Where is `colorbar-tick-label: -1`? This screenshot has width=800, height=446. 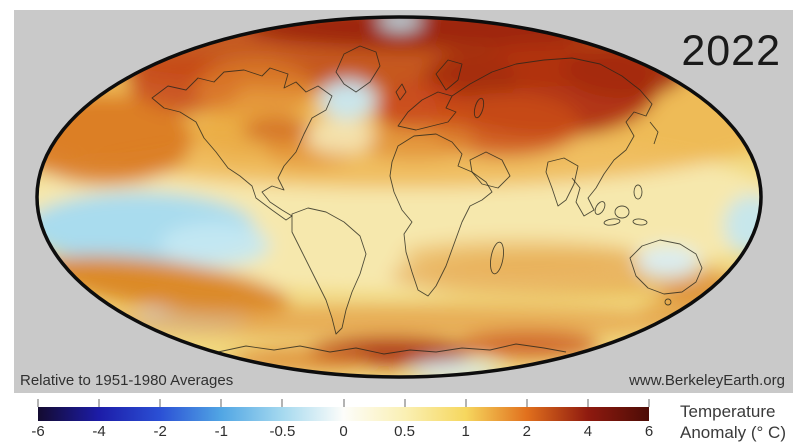
colorbar-tick-label: -1 is located at coordinates (221, 431).